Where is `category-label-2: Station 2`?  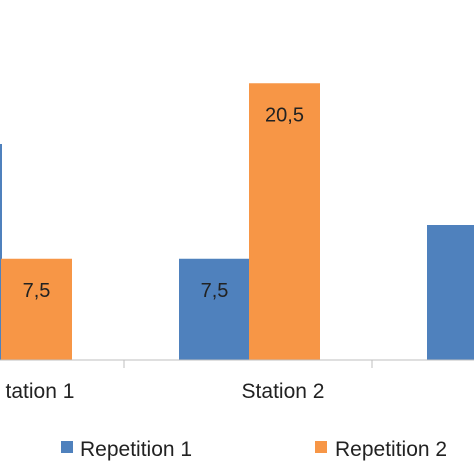 category-label-2: Station 2 is located at coordinates (283, 391).